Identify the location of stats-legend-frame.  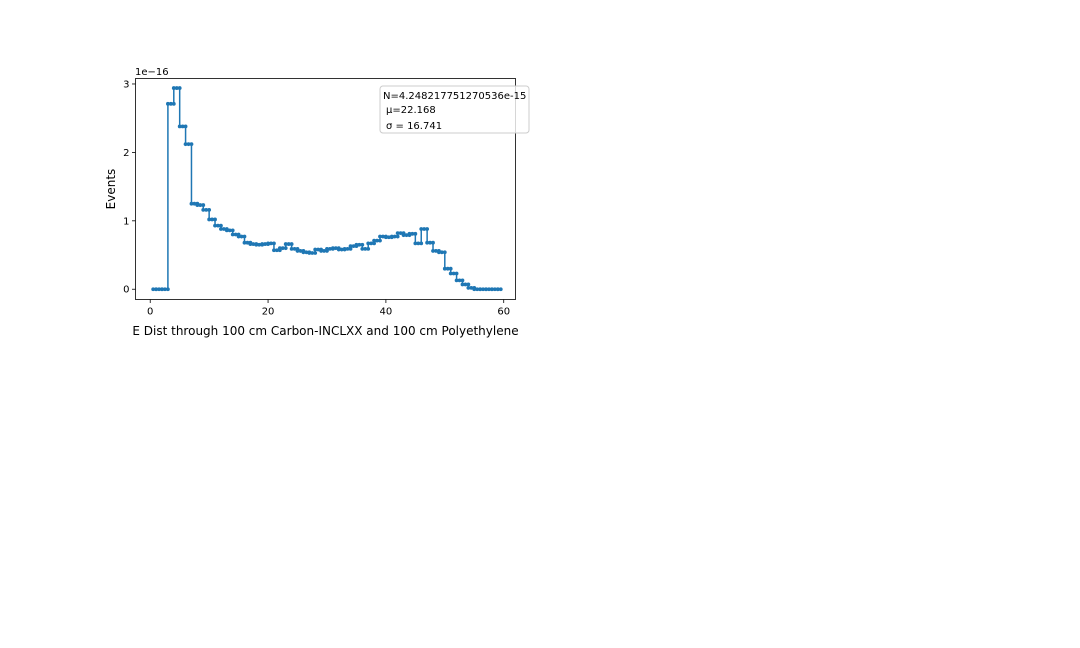
(454, 109).